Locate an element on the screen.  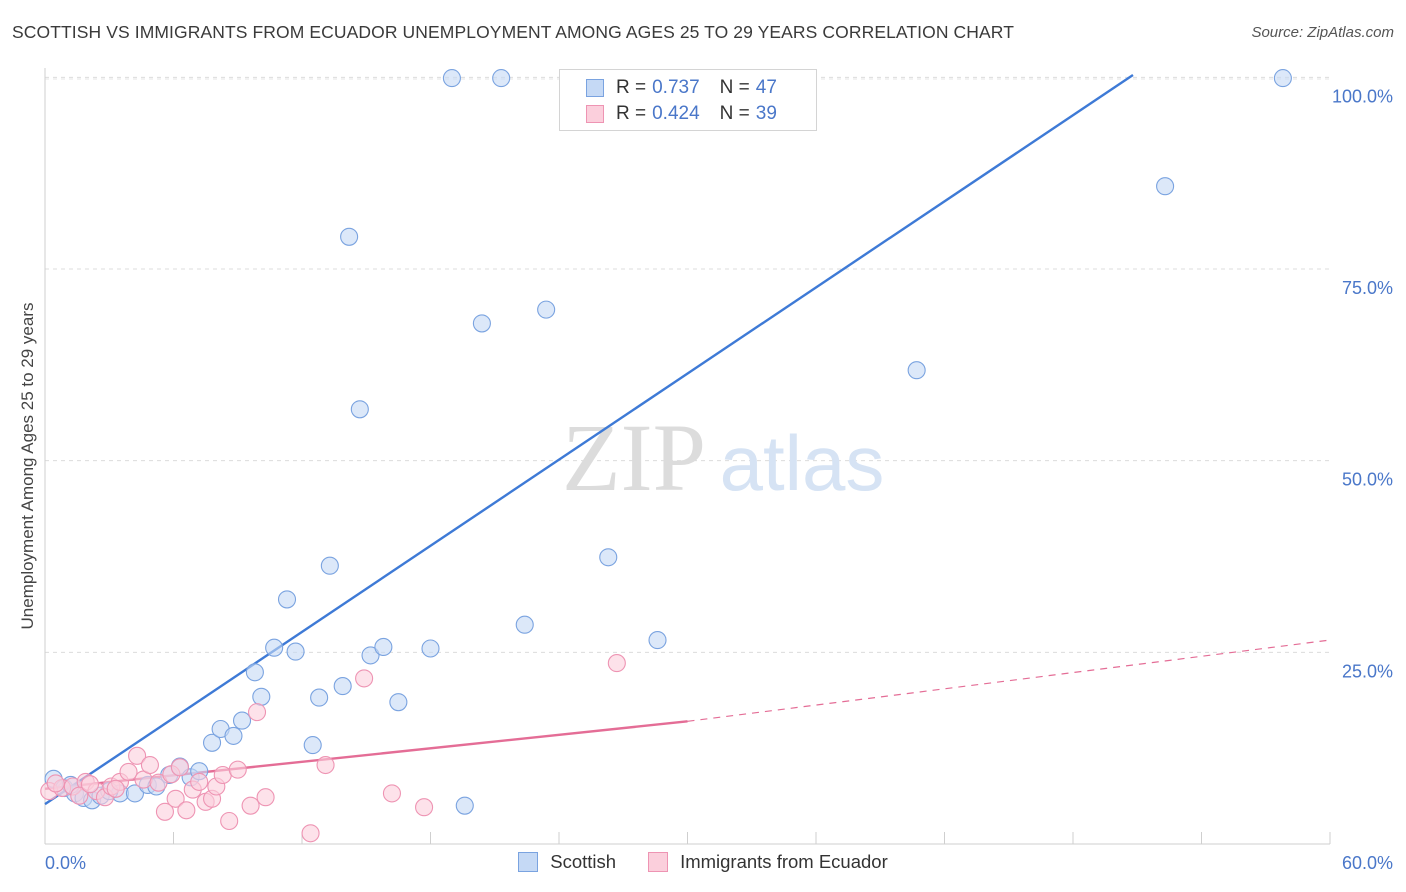
correlation-legend: R = 0.737 N = 47 R = 0.424 N = 39 is located at coordinates (688, 100).